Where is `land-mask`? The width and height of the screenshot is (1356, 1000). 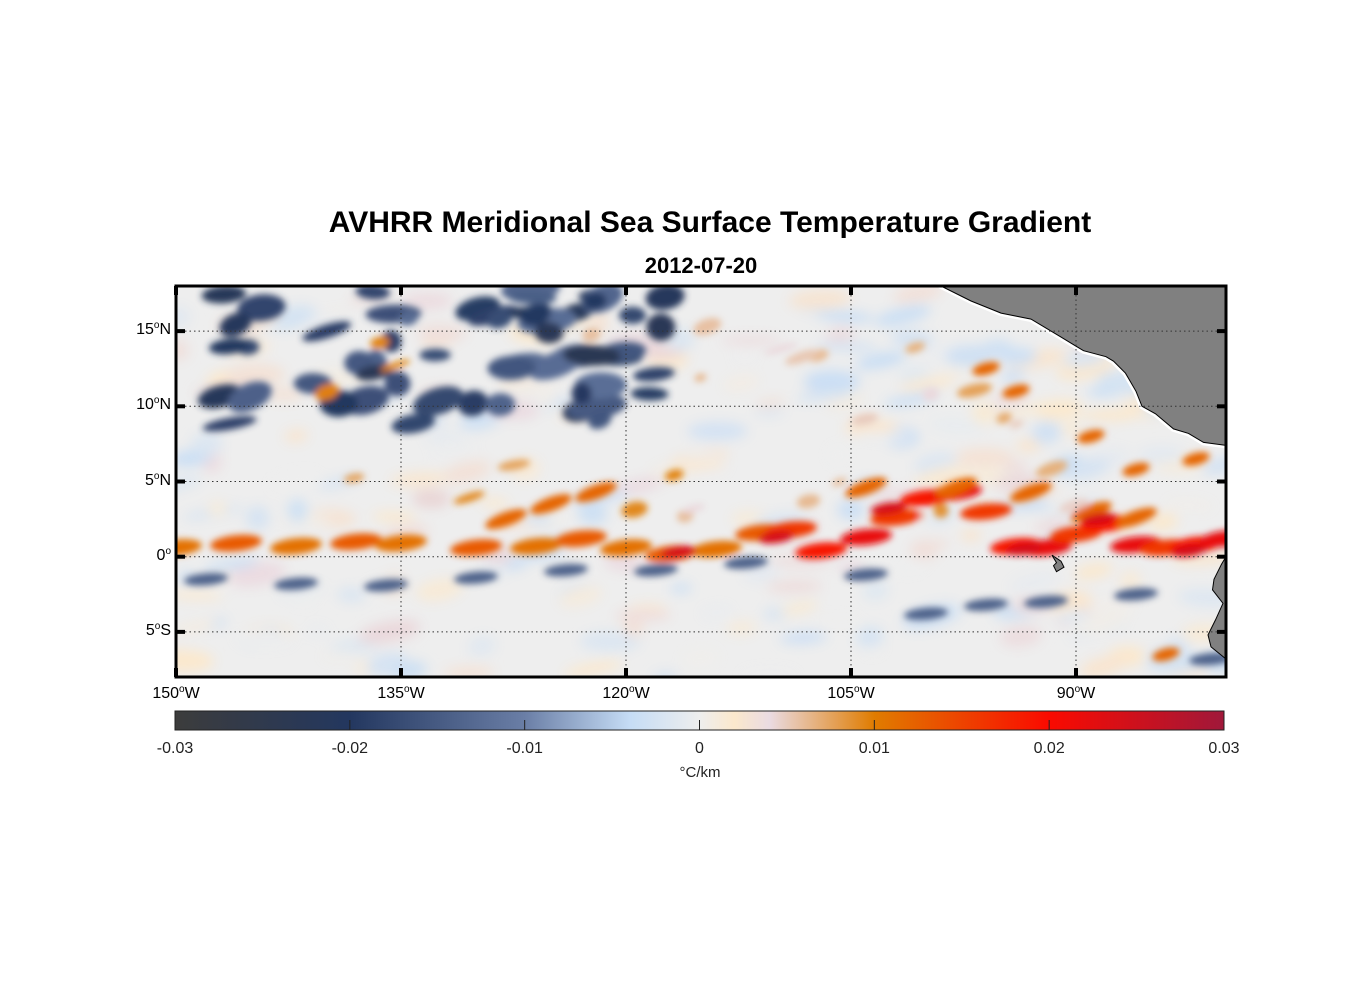 land-mask is located at coordinates (1082, 481).